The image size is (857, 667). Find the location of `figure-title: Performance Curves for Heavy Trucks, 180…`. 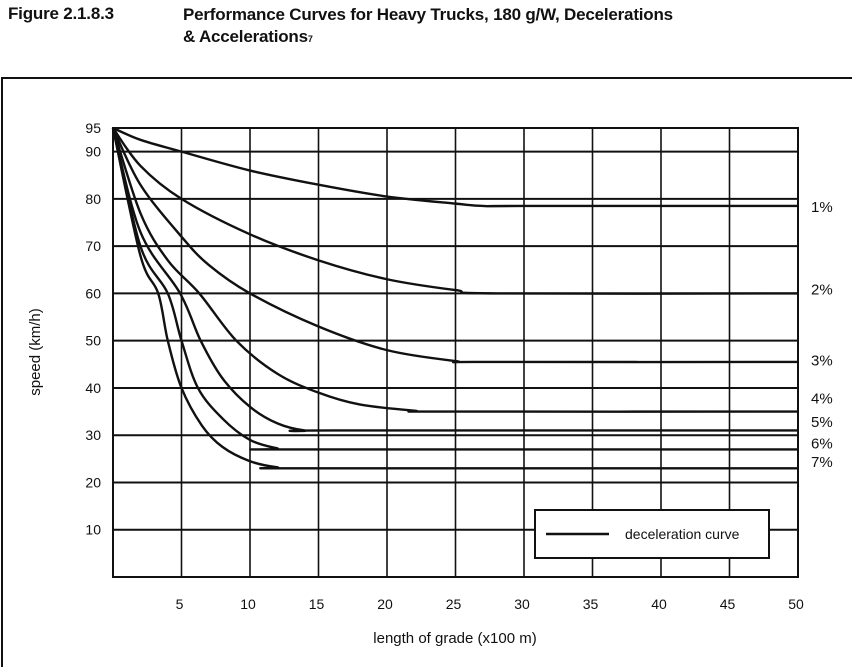

figure-title: Performance Curves for Heavy Trucks, 180… is located at coordinates (513, 26).